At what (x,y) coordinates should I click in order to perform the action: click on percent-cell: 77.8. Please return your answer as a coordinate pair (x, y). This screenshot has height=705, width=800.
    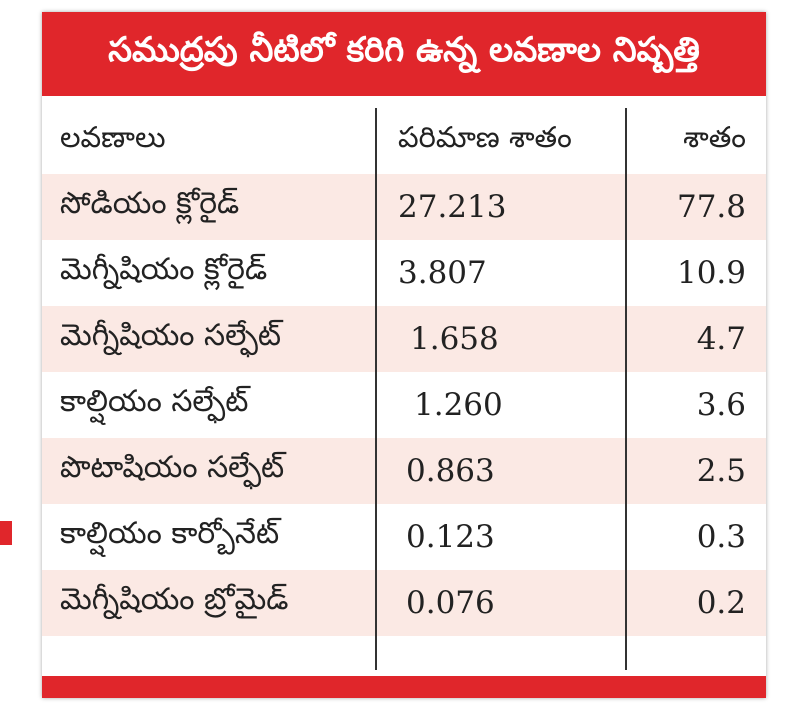
    Looking at the image, I should click on (711, 207).